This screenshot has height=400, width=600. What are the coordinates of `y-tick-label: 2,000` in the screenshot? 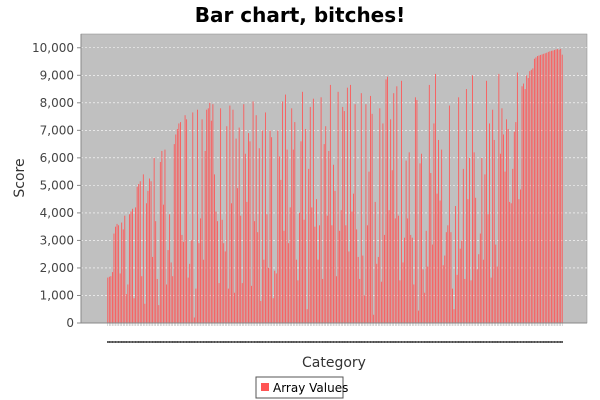 It's located at (57, 268).